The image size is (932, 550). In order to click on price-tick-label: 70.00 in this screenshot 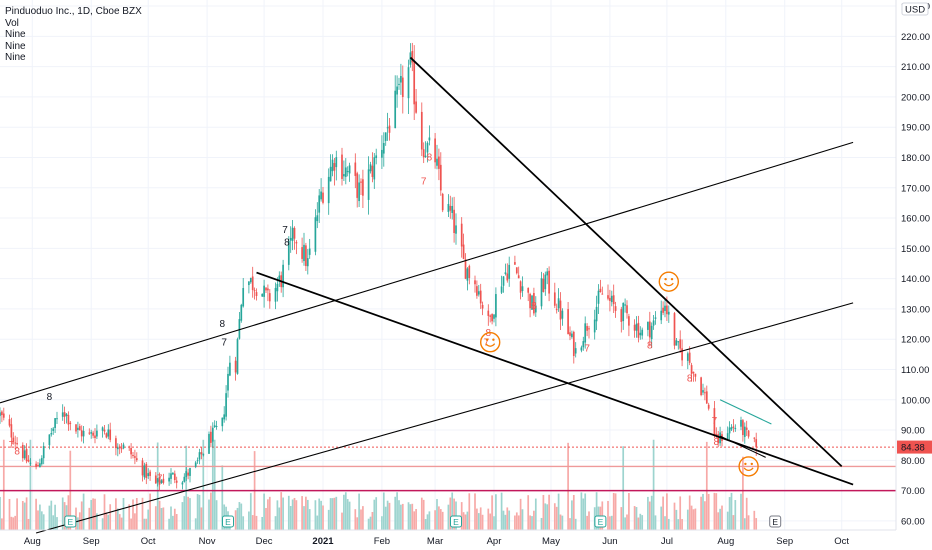, I will do `click(913, 491)`.